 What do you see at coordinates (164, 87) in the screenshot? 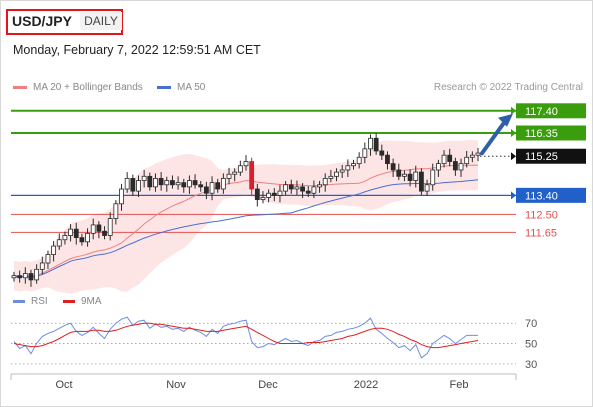
I see `legend-ma50-swatch` at bounding box center [164, 87].